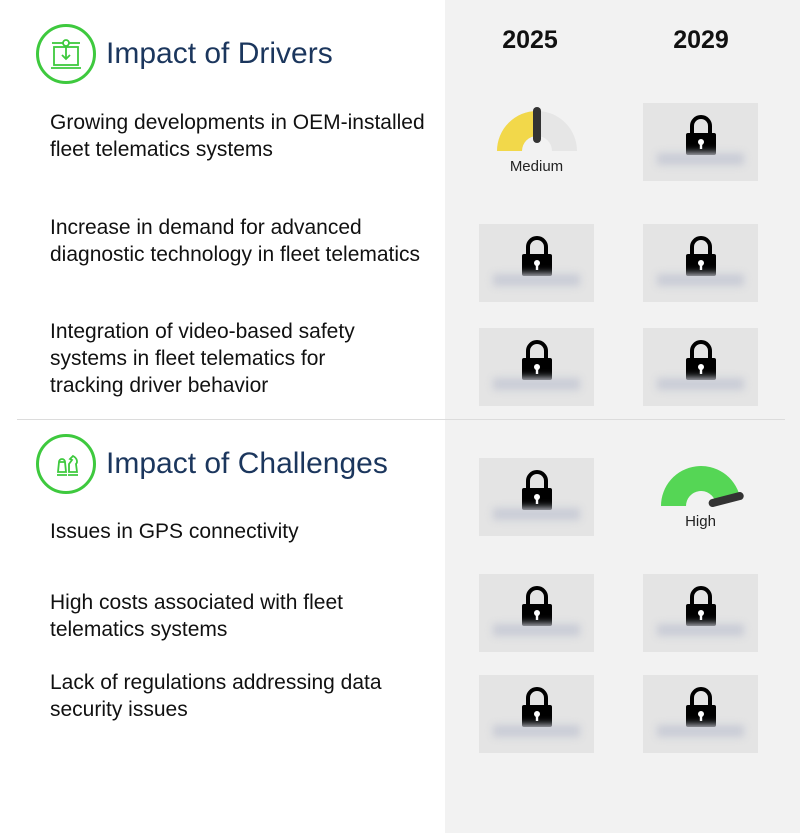 This screenshot has width=800, height=833. I want to click on challenges-header: Impact of Challenges, so click(212, 464).